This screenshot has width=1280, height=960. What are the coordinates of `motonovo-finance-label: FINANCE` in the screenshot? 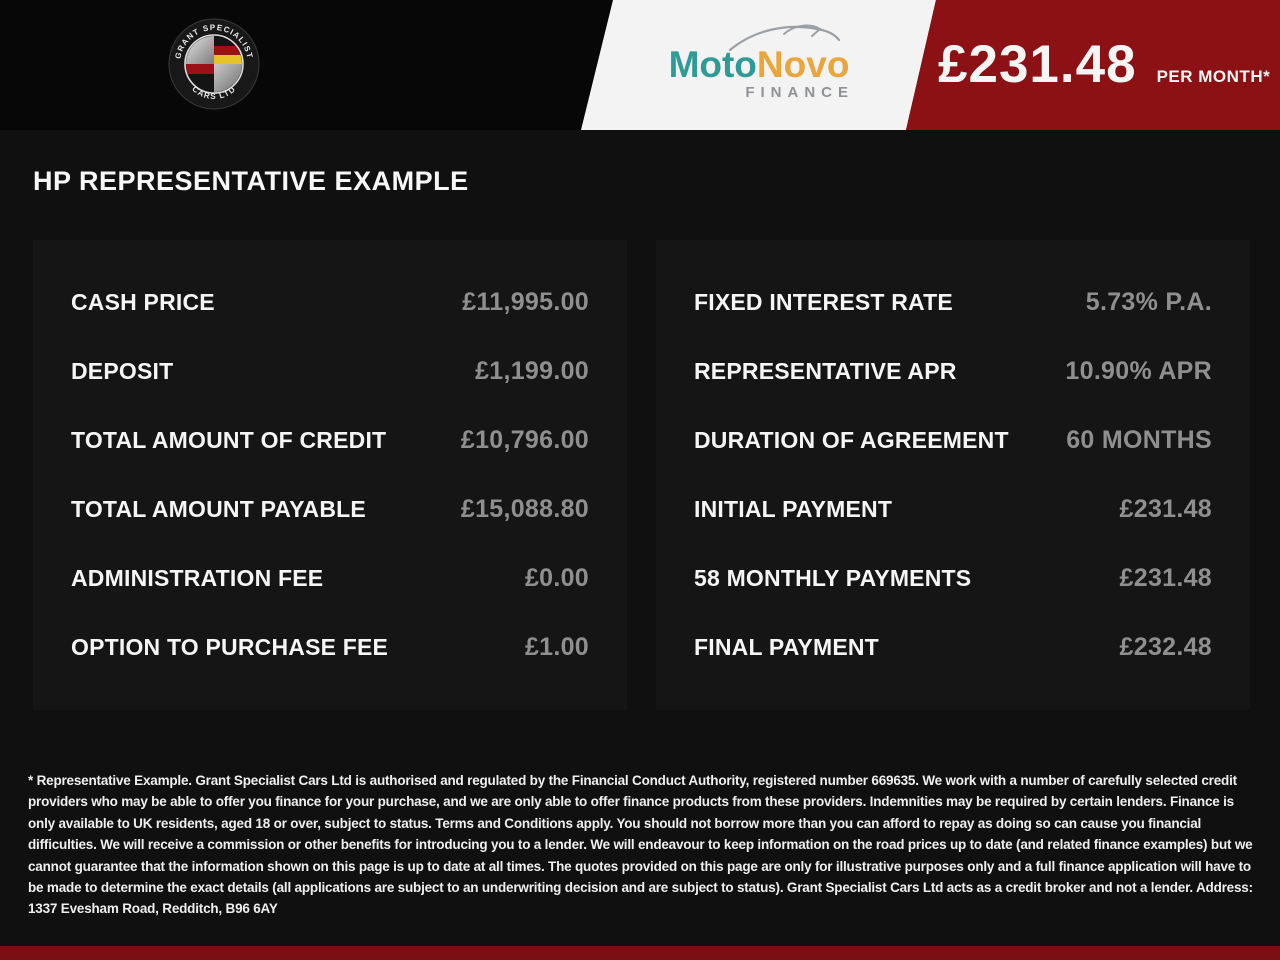 It's located at (799, 92).